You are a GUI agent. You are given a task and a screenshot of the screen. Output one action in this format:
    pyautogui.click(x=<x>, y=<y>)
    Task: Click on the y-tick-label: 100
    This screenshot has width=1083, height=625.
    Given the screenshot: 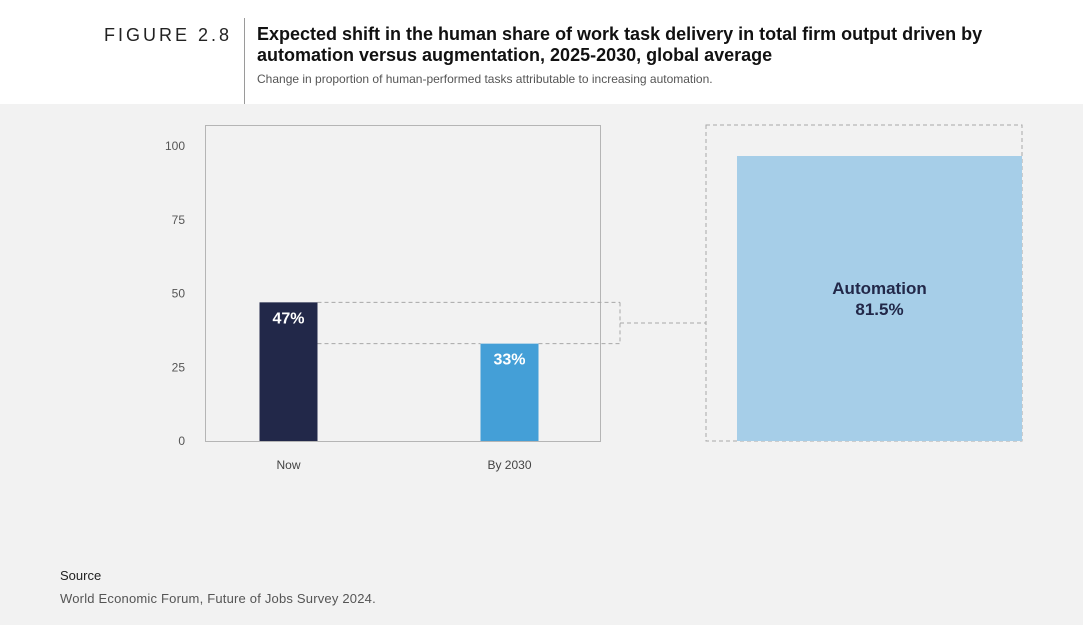 What is the action you would take?
    pyautogui.click(x=175, y=146)
    